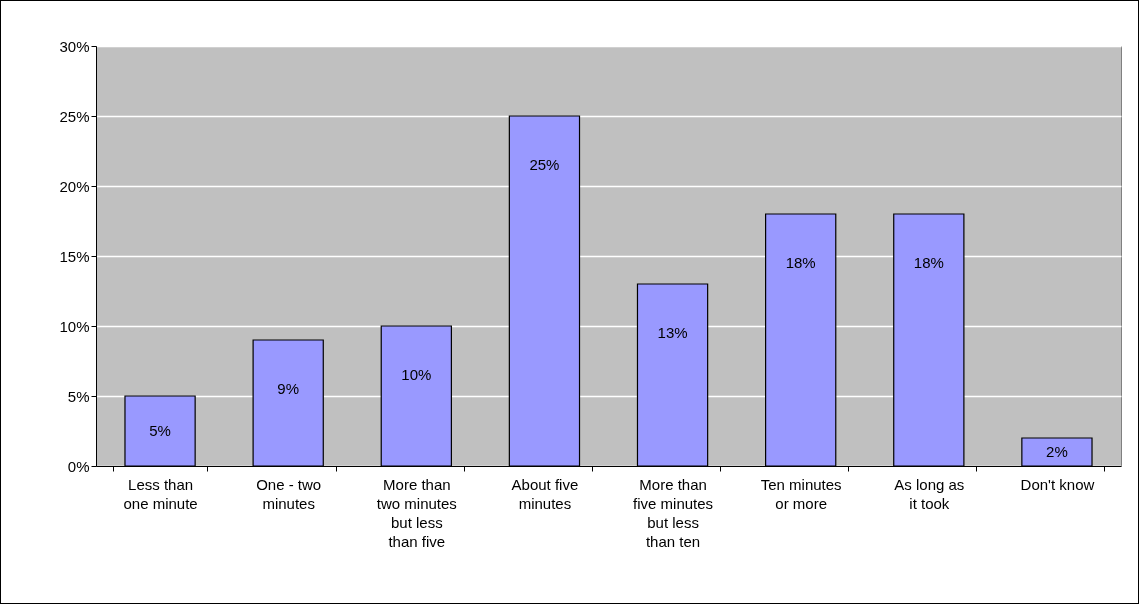  Describe the element at coordinates (929, 493) in the screenshot. I see `x-tick-label: As long as it took` at that location.